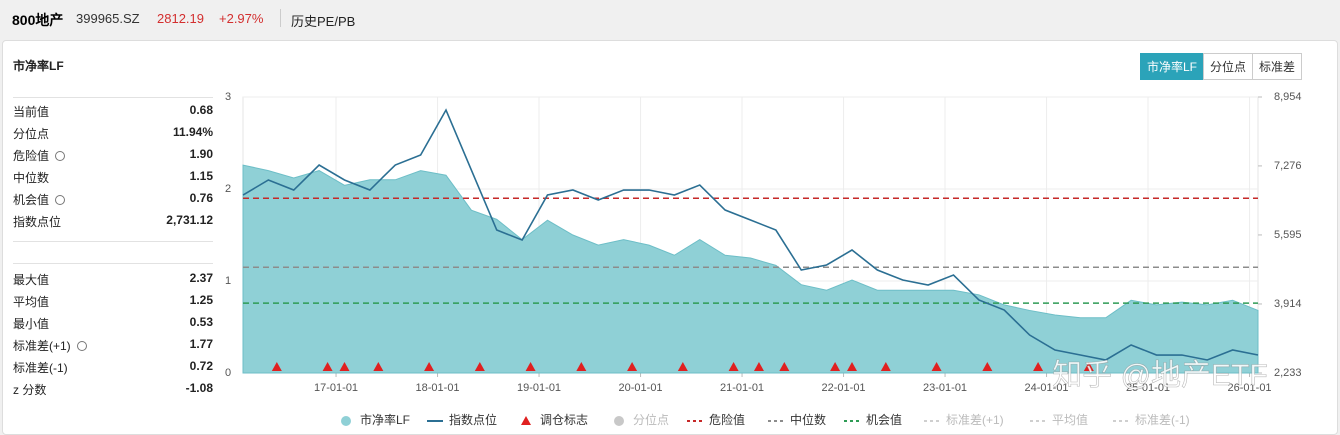 The width and height of the screenshot is (1340, 435). I want to click on stat-row: 分位点 11.94%, so click(113, 132).